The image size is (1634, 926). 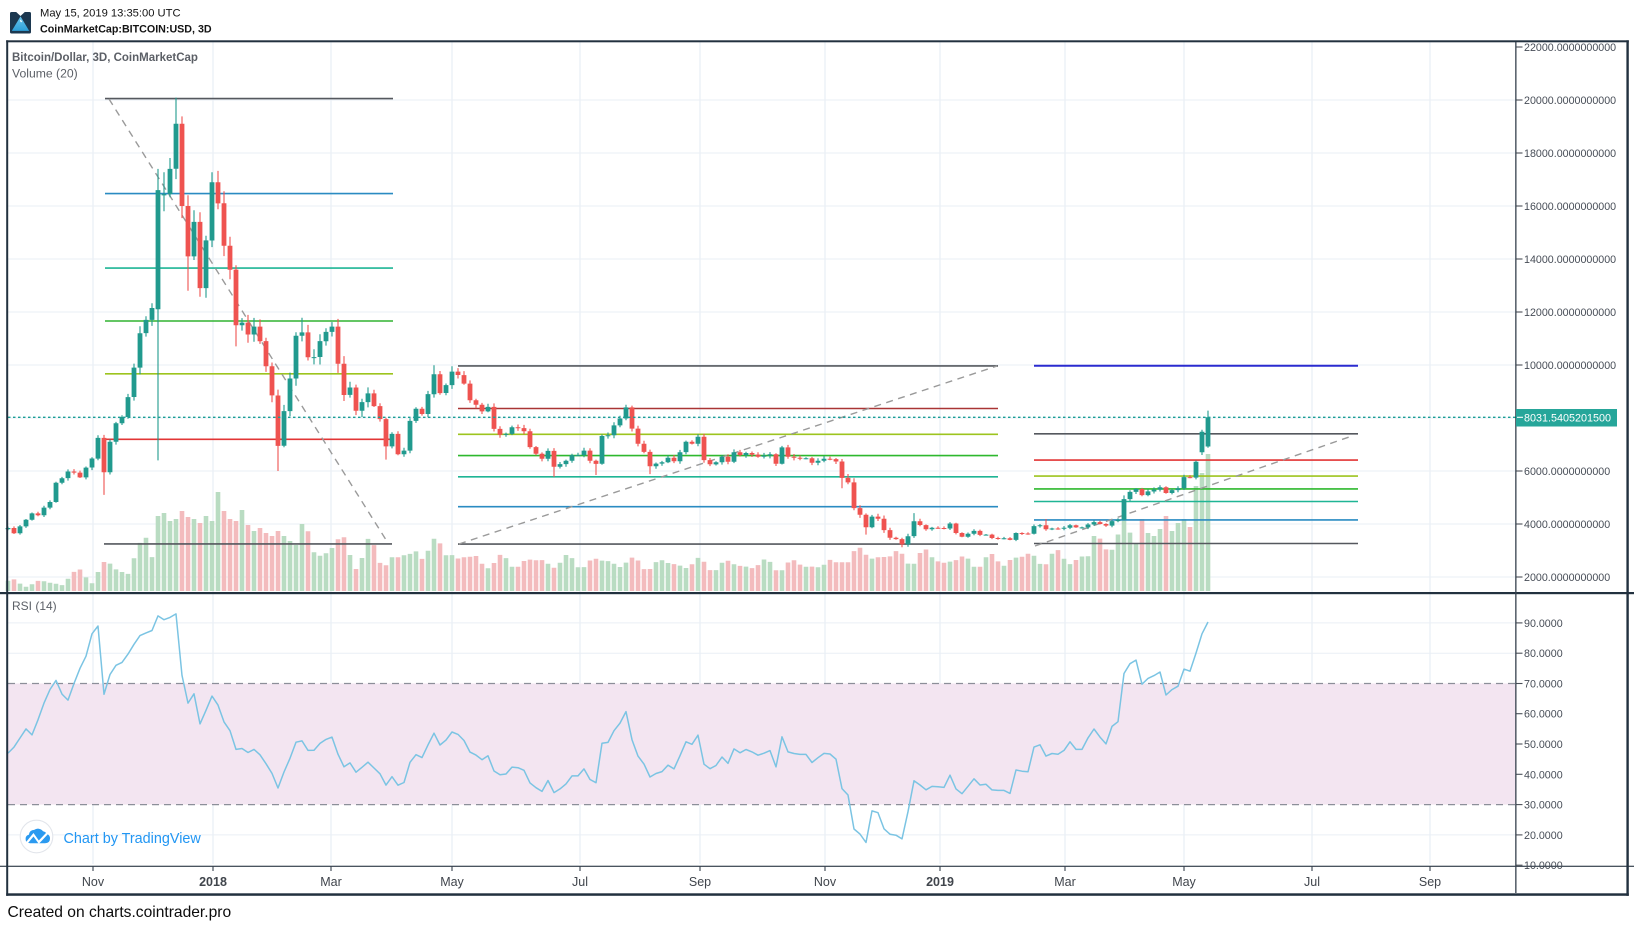 I want to click on svg-text: 4000.0000000000, so click(x=1567, y=525).